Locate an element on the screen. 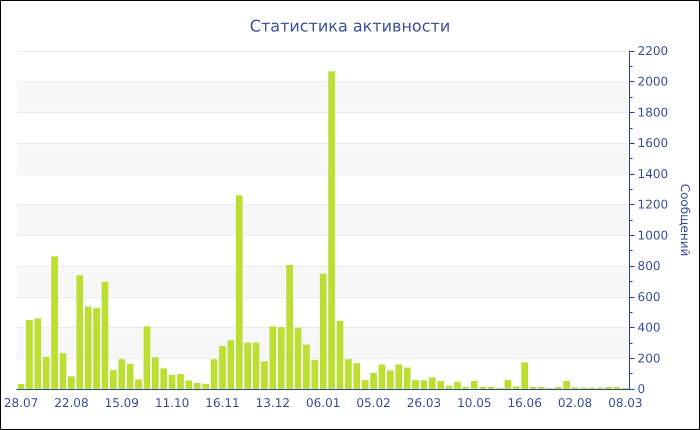 This screenshot has width=700, height=430. y-tick-label: 1000 is located at coordinates (653, 235).